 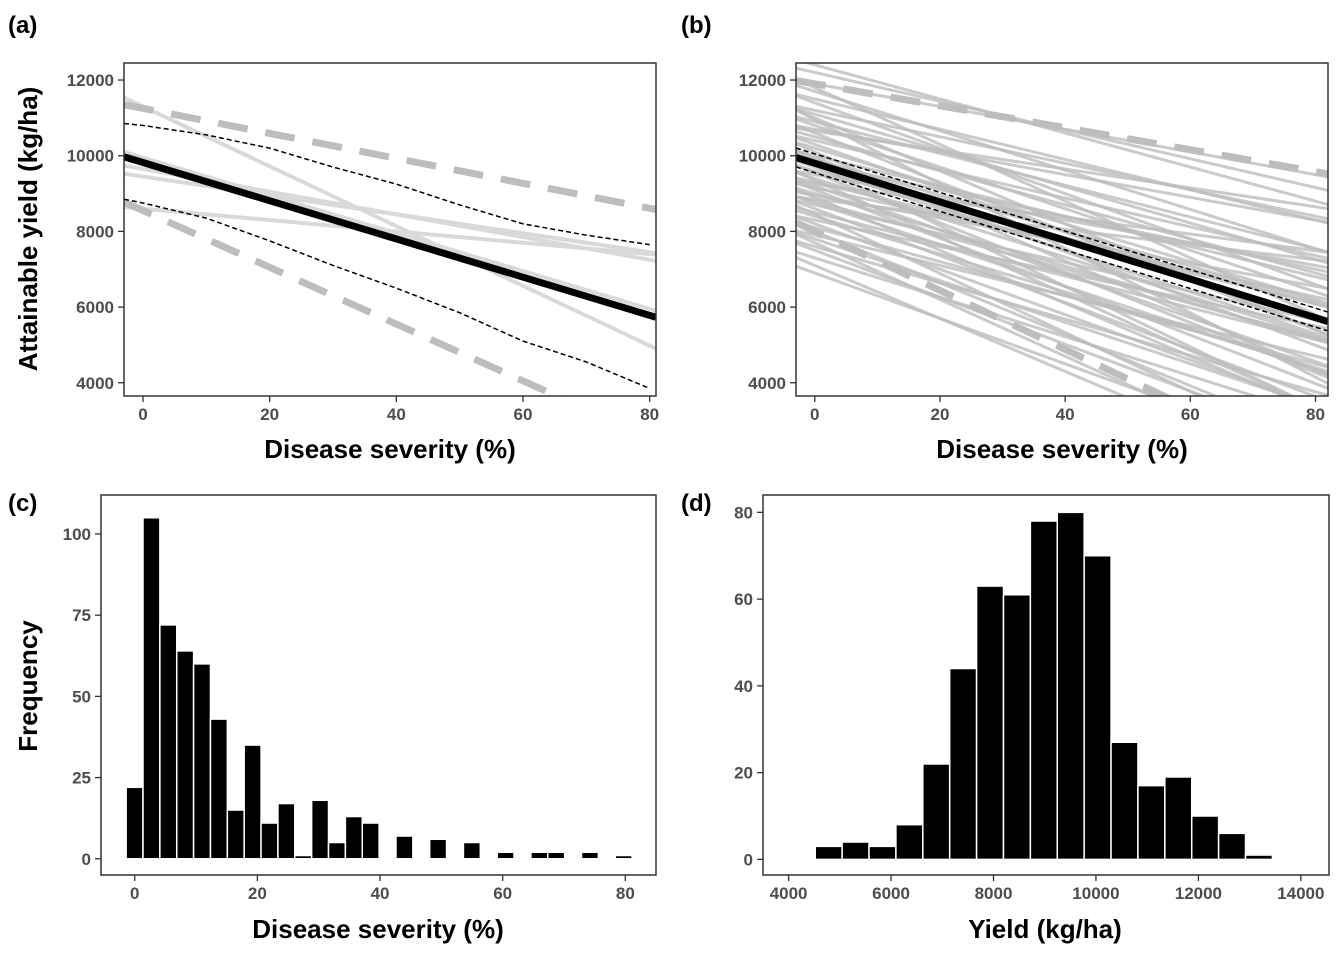 What do you see at coordinates (743, 512) in the screenshot?
I see `y-tick-label-d-4: 80` at bounding box center [743, 512].